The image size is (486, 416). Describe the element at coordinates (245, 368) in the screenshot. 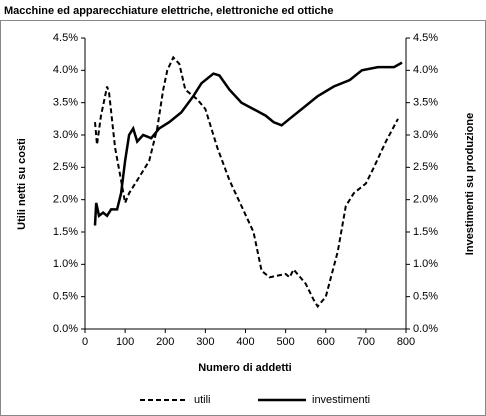

I see `x-axis-label: Numero di addetti` at that location.